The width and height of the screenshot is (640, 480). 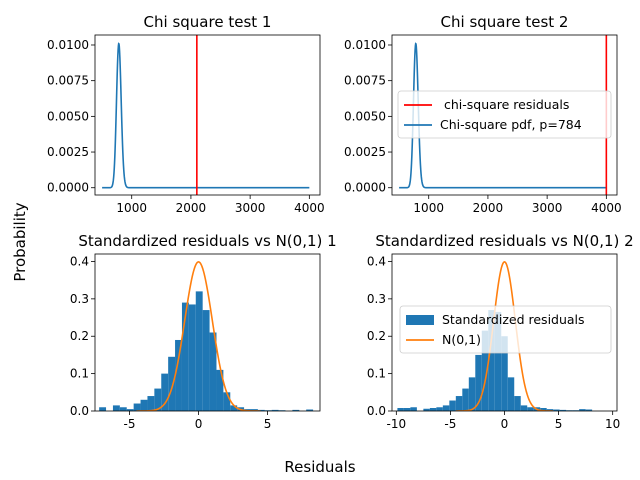 What do you see at coordinates (68, 152) in the screenshot?
I see `y-tick-label: 0.0025` at bounding box center [68, 152].